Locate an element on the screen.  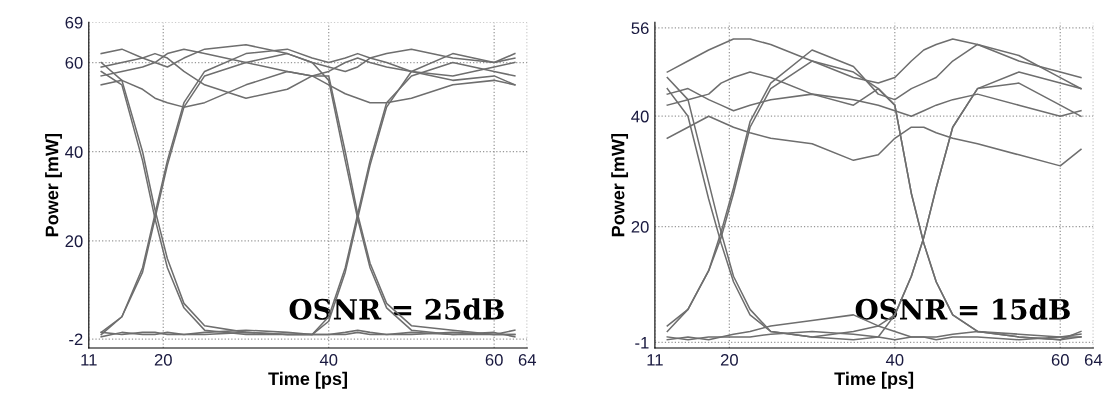
y-tick-label: -1 is located at coordinates (642, 343).